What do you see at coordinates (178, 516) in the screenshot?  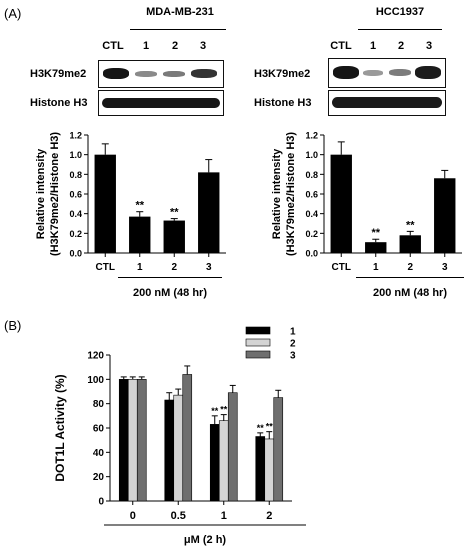 I see `x-tick-label: 0.5` at bounding box center [178, 516].